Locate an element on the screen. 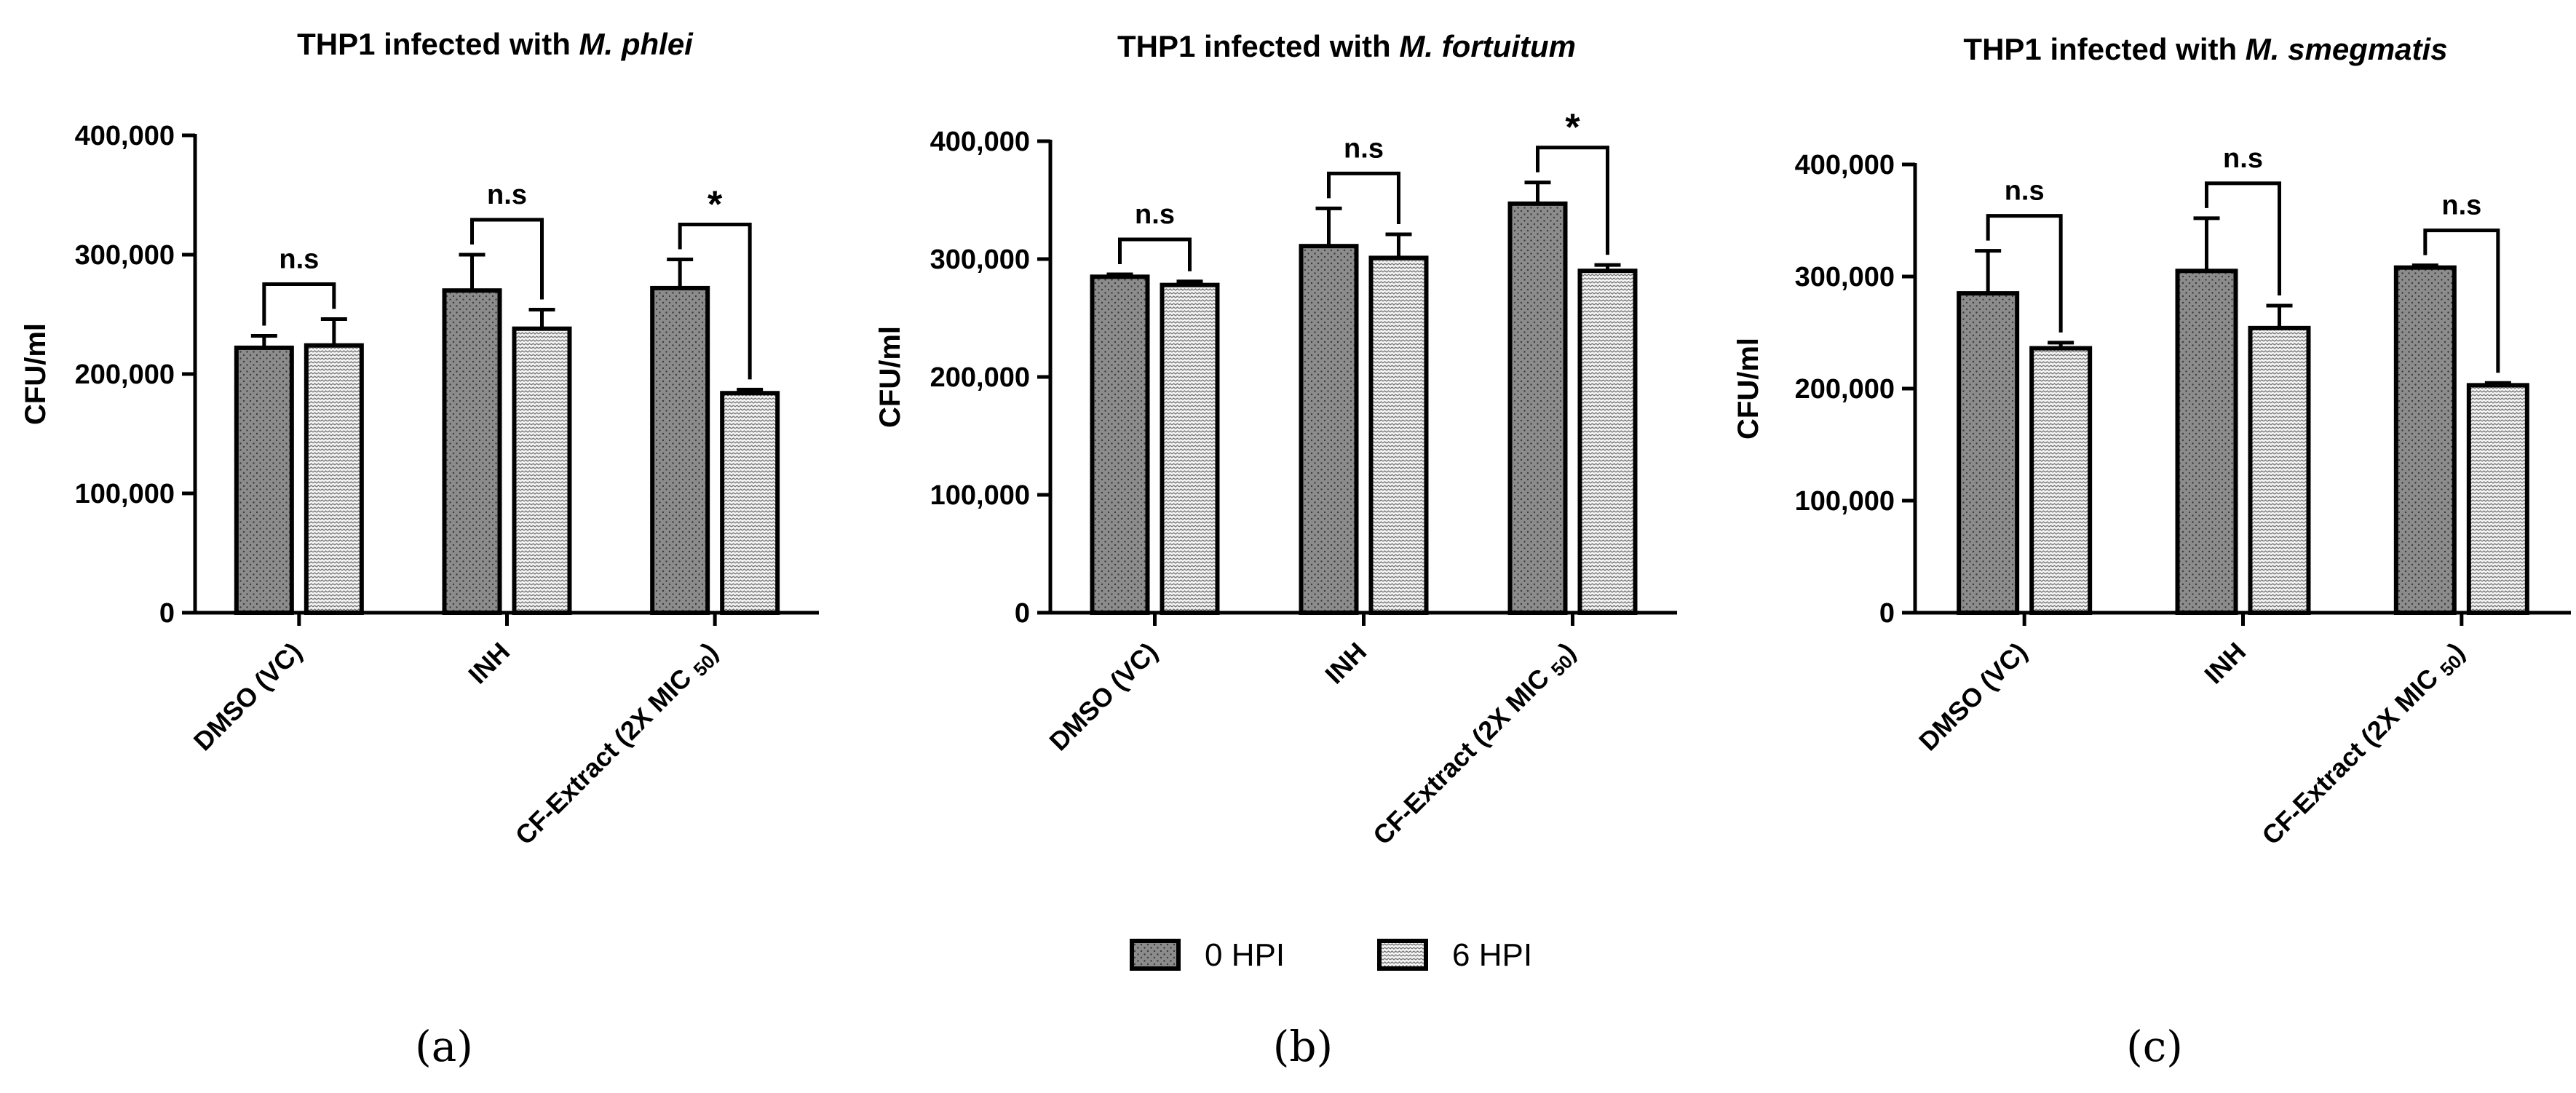  chart-title: THP1 infected with M. smegmatis is located at coordinates (2205, 49).